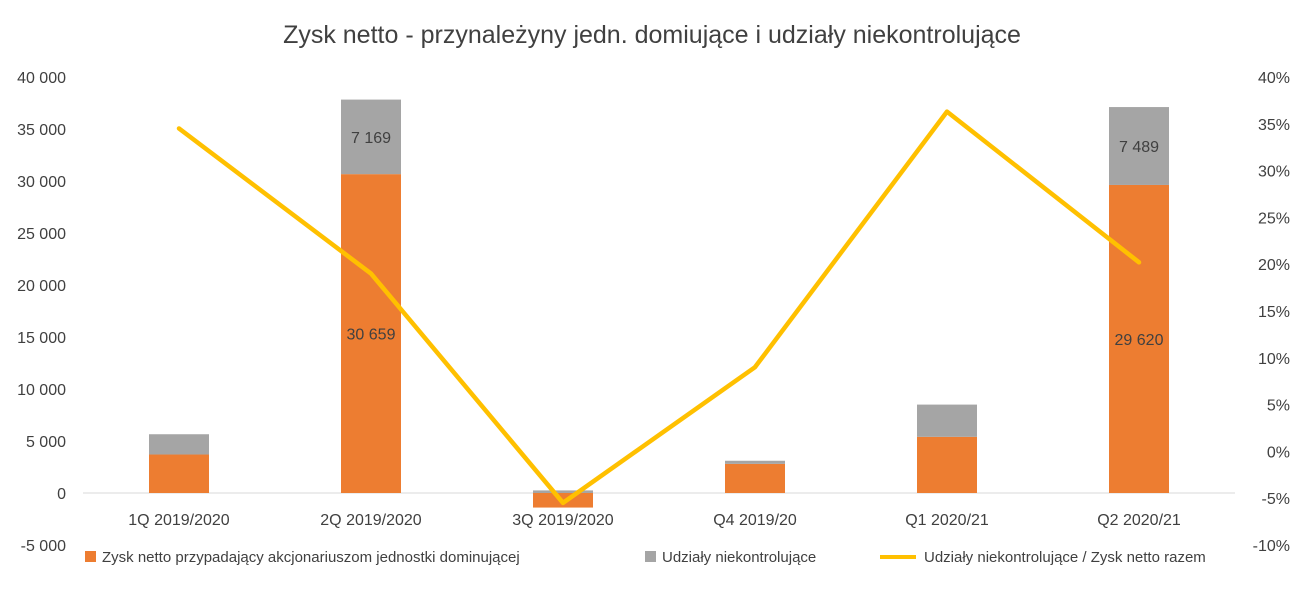 This screenshot has height=614, width=1305. Describe the element at coordinates (41, 338) in the screenshot. I see `y-tick-label: 15 000` at that location.